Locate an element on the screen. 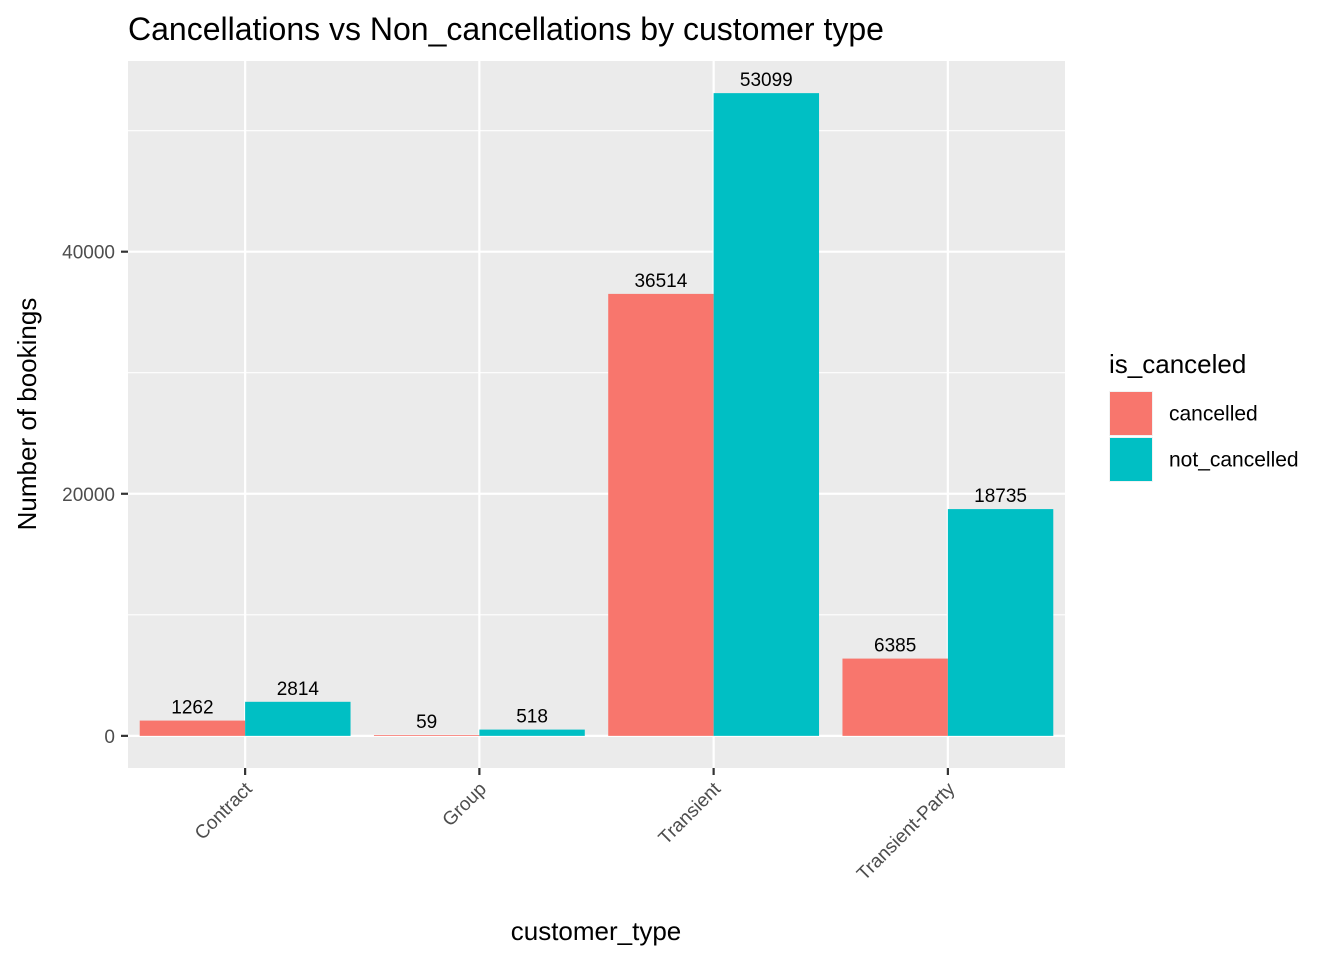  y-tick-label: 0 is located at coordinates (109, 737).